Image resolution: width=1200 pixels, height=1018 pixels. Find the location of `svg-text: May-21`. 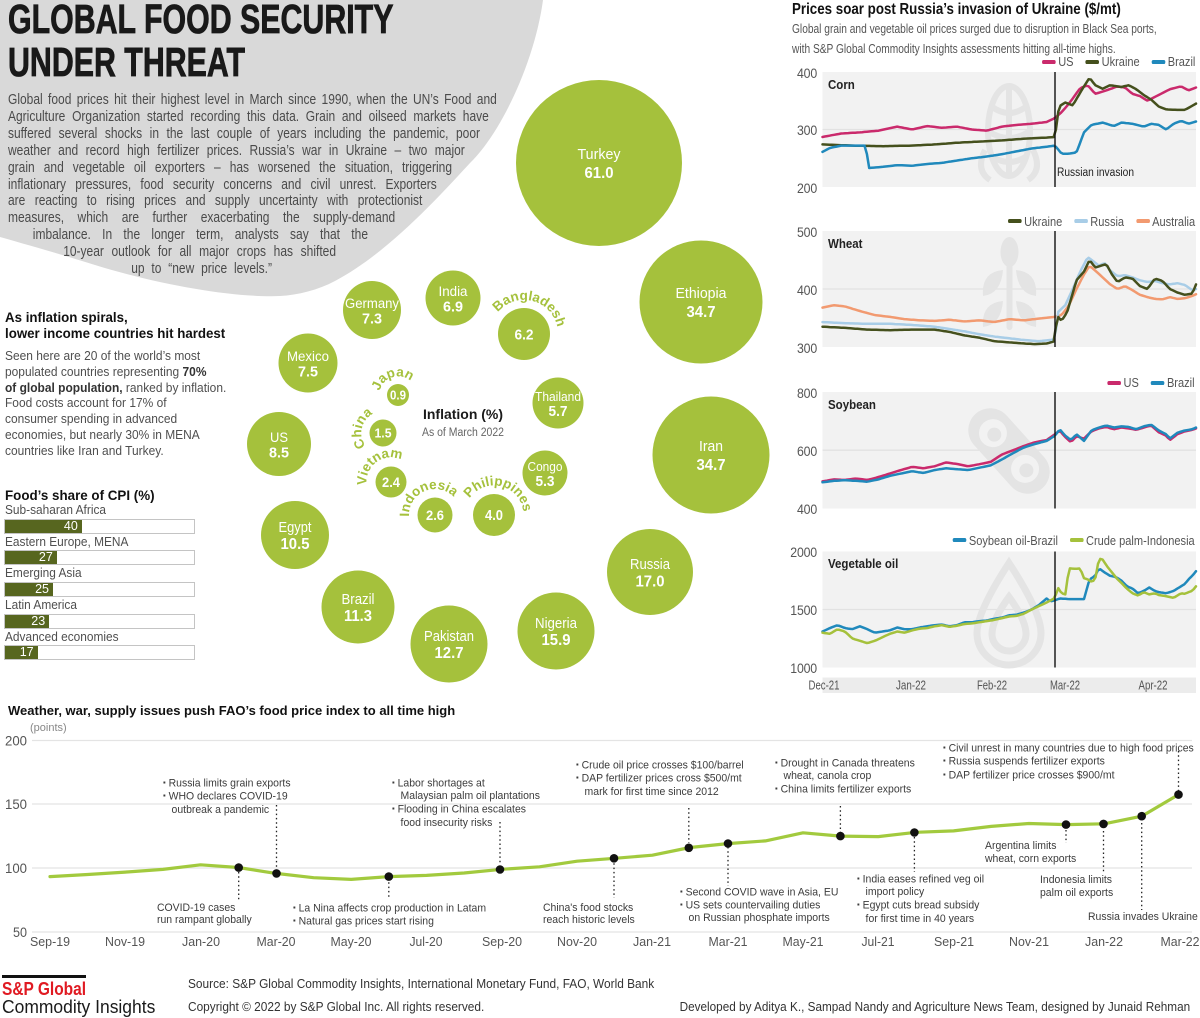

svg-text: May-21 is located at coordinates (803, 941).